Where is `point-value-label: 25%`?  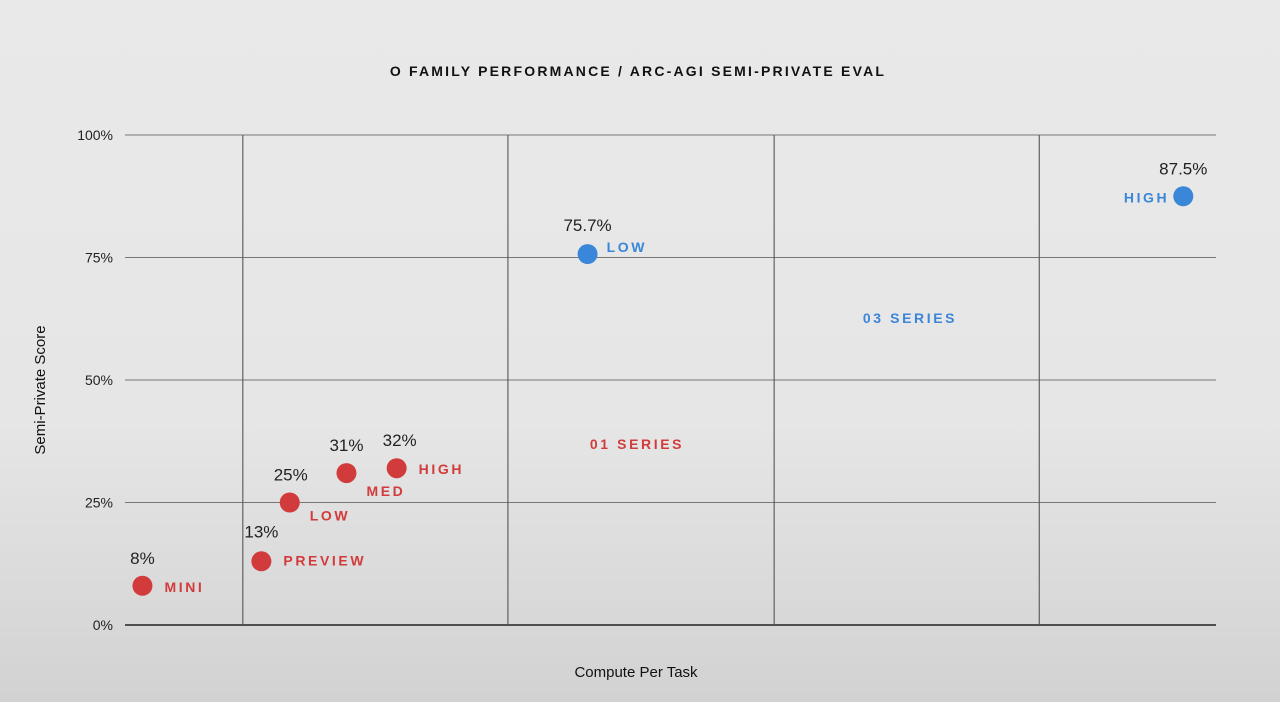
point-value-label: 25% is located at coordinates (291, 475).